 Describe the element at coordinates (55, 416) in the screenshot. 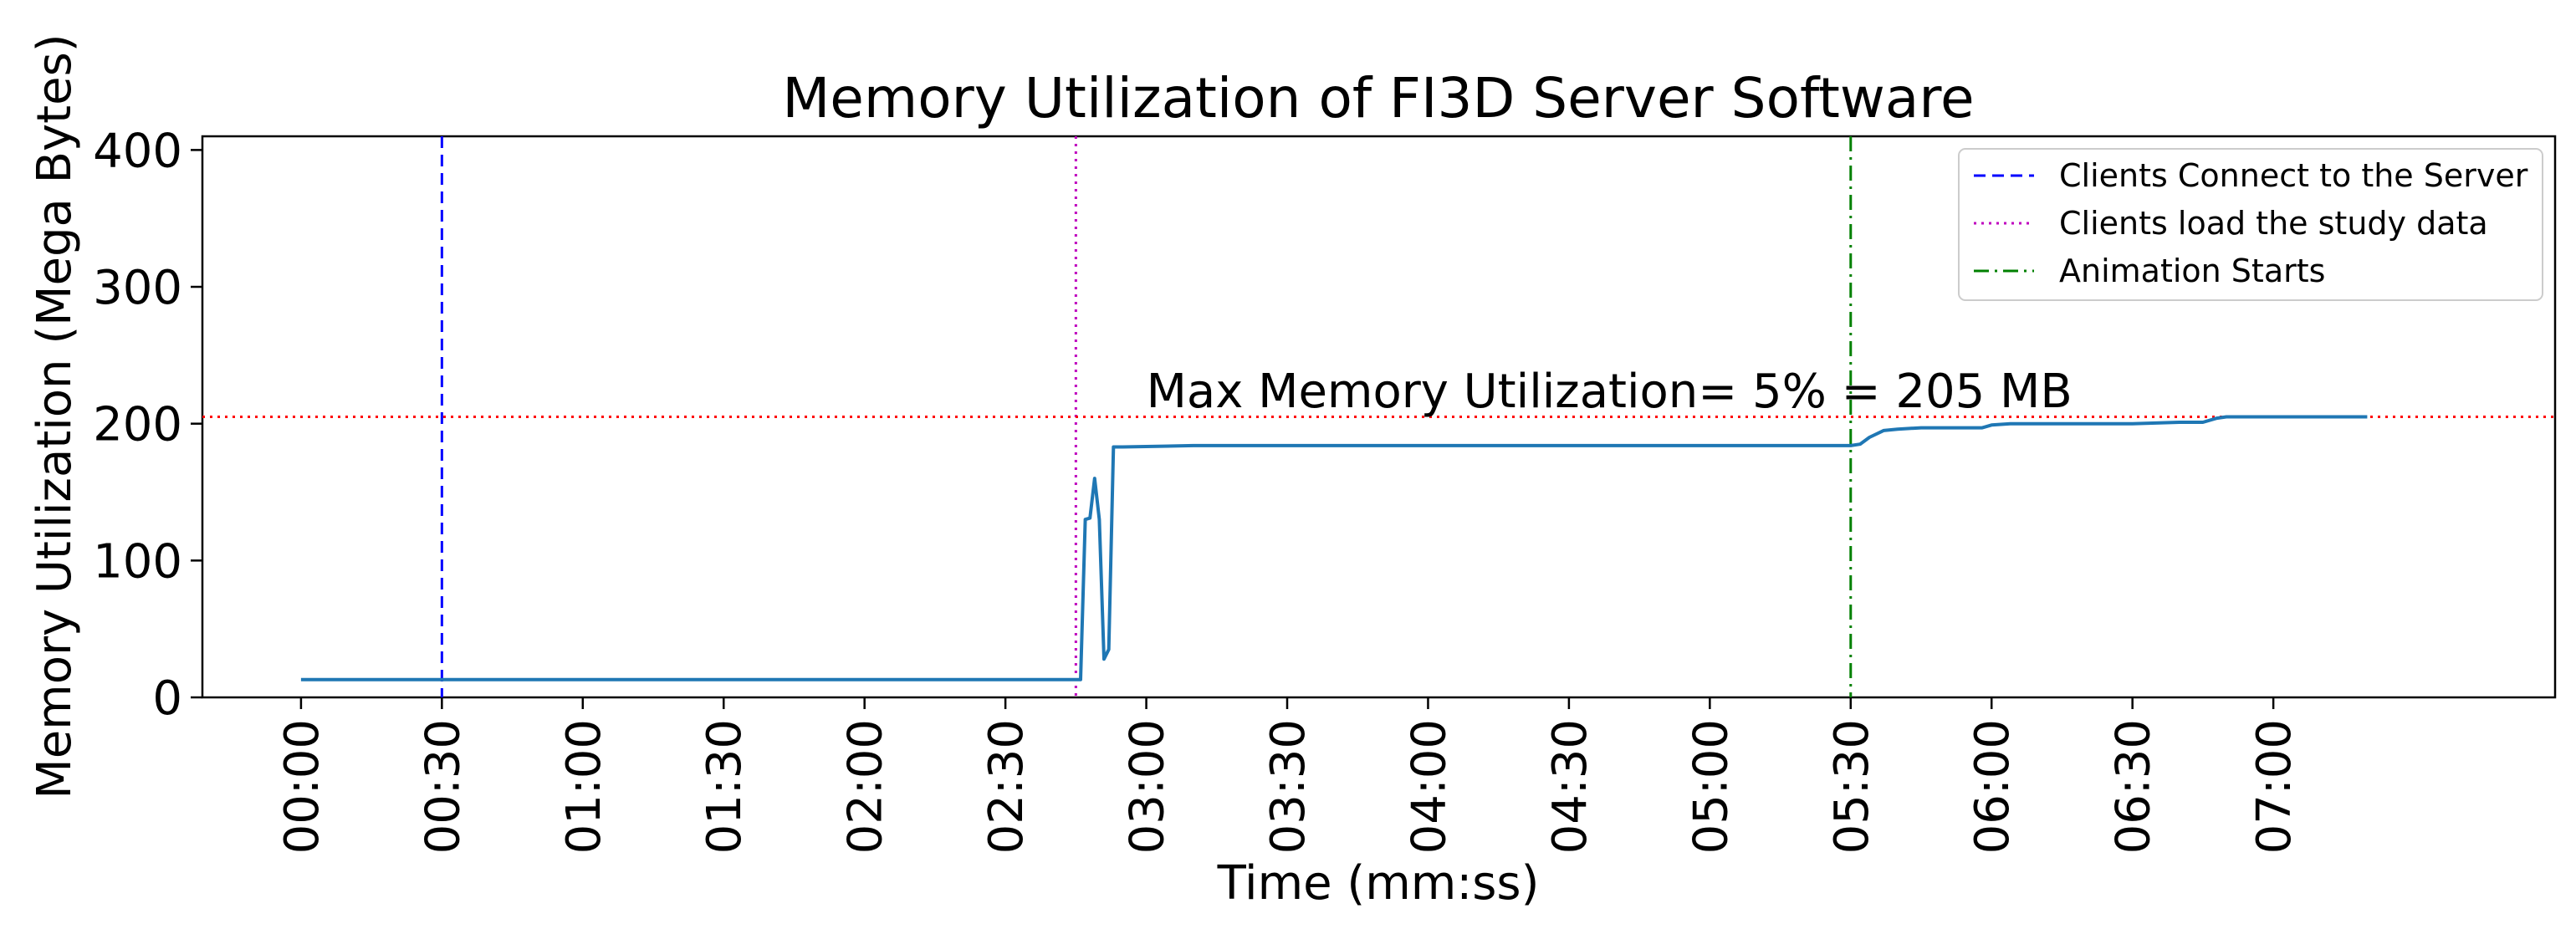

I see `y-axis-label: Memory Utilization (Mega Bytes)` at that location.